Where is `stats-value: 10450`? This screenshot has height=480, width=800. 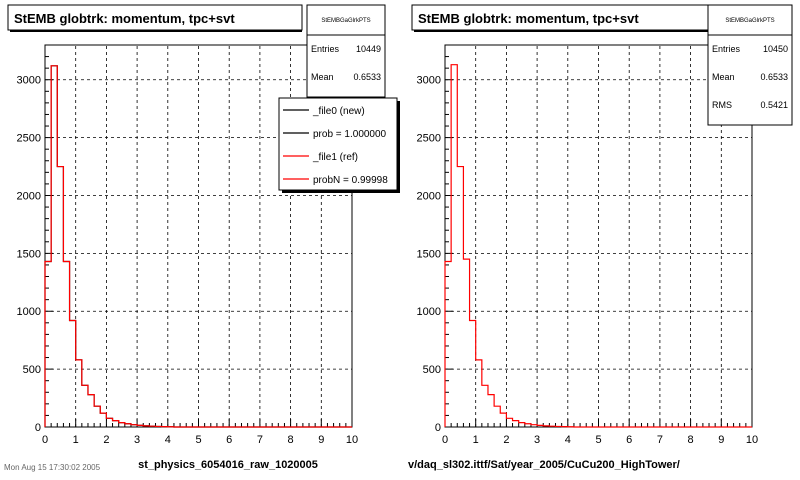
stats-value: 10450 is located at coordinates (775, 49).